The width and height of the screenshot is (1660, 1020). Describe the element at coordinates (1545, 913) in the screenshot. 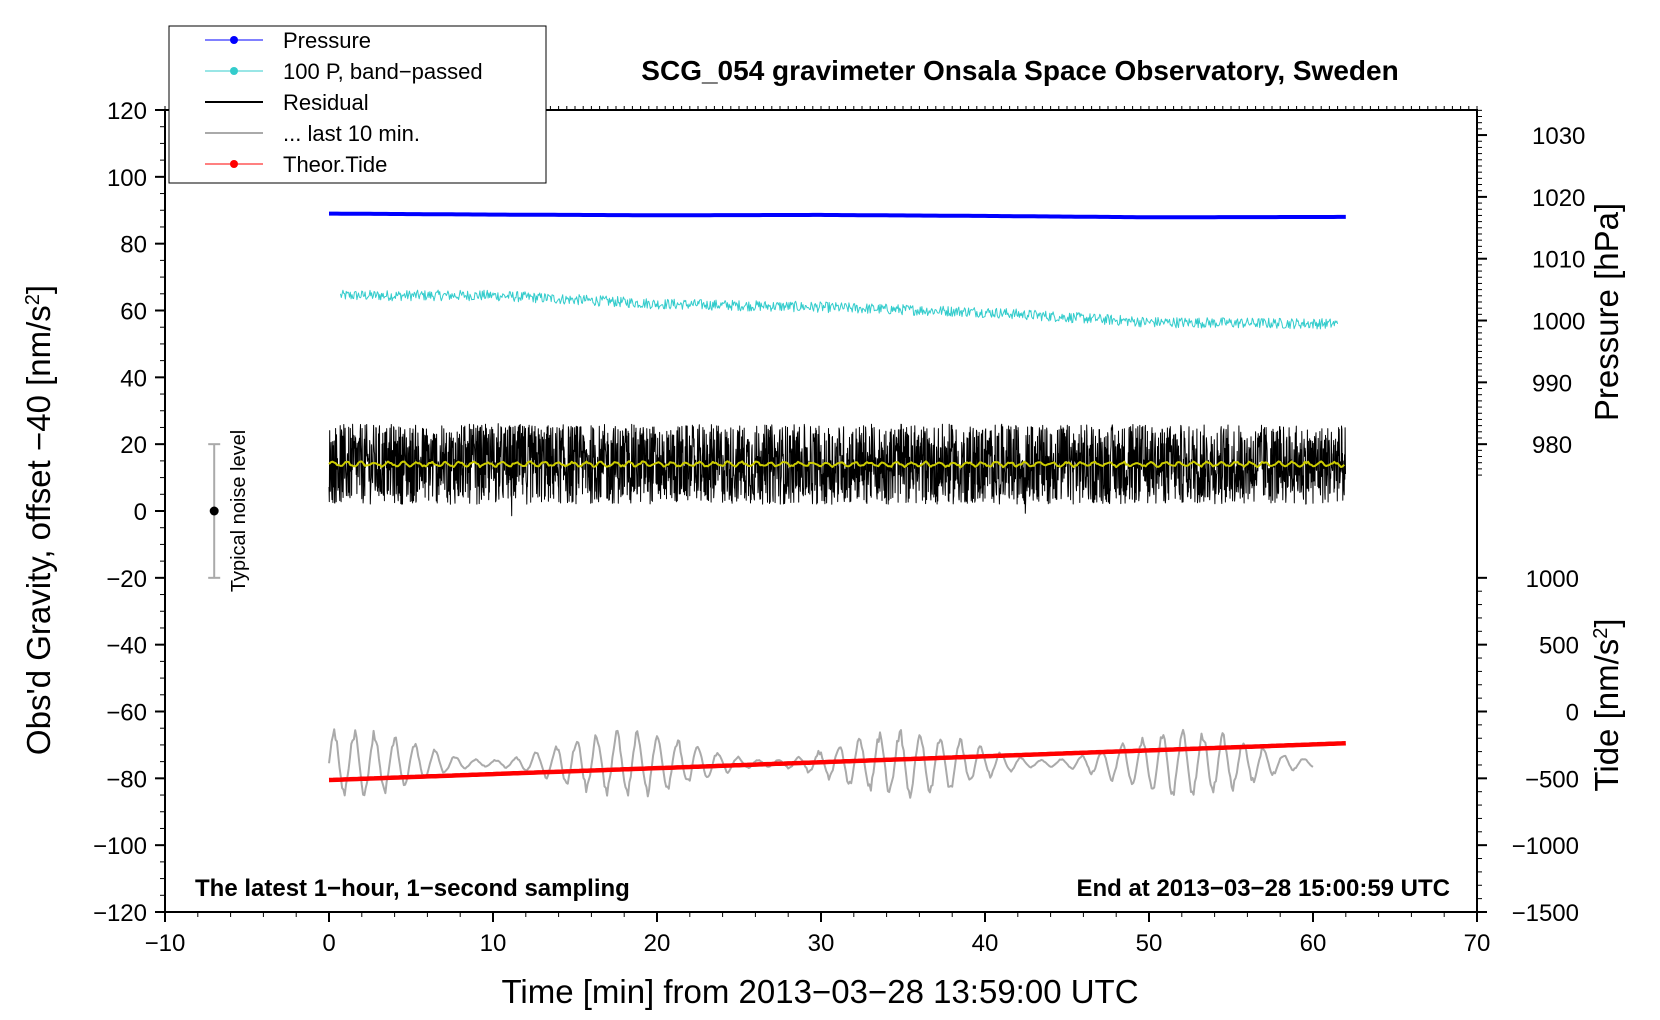

I see `tide-tick-label: −1500` at that location.